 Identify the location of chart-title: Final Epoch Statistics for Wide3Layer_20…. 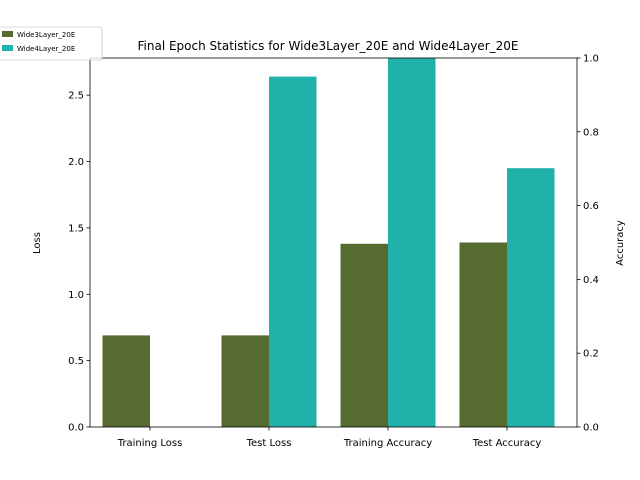
(328, 46).